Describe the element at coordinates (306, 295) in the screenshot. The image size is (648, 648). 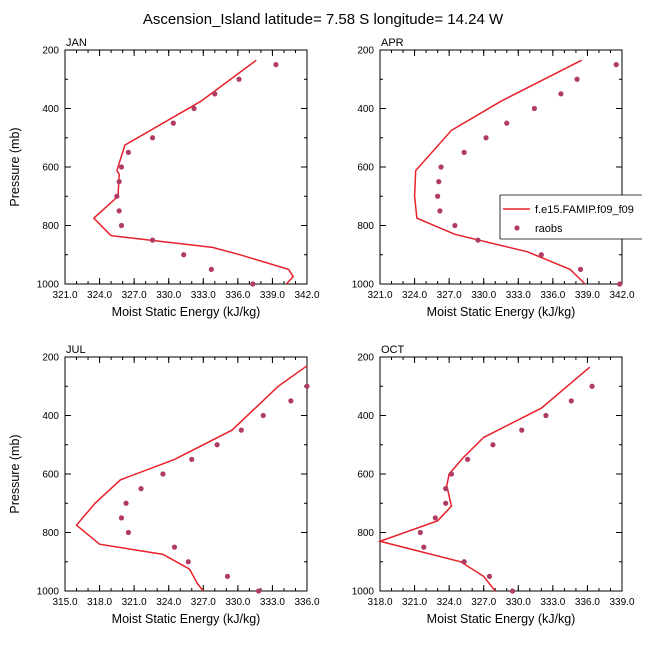
I see `x-tick-label: 342.0` at that location.